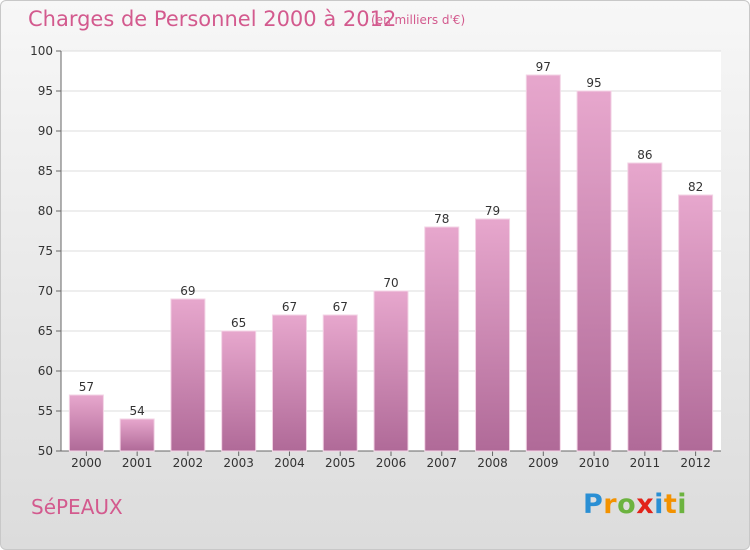 Image resolution: width=750 pixels, height=550 pixels. Describe the element at coordinates (187, 291) in the screenshot. I see `data-label: 69` at that location.